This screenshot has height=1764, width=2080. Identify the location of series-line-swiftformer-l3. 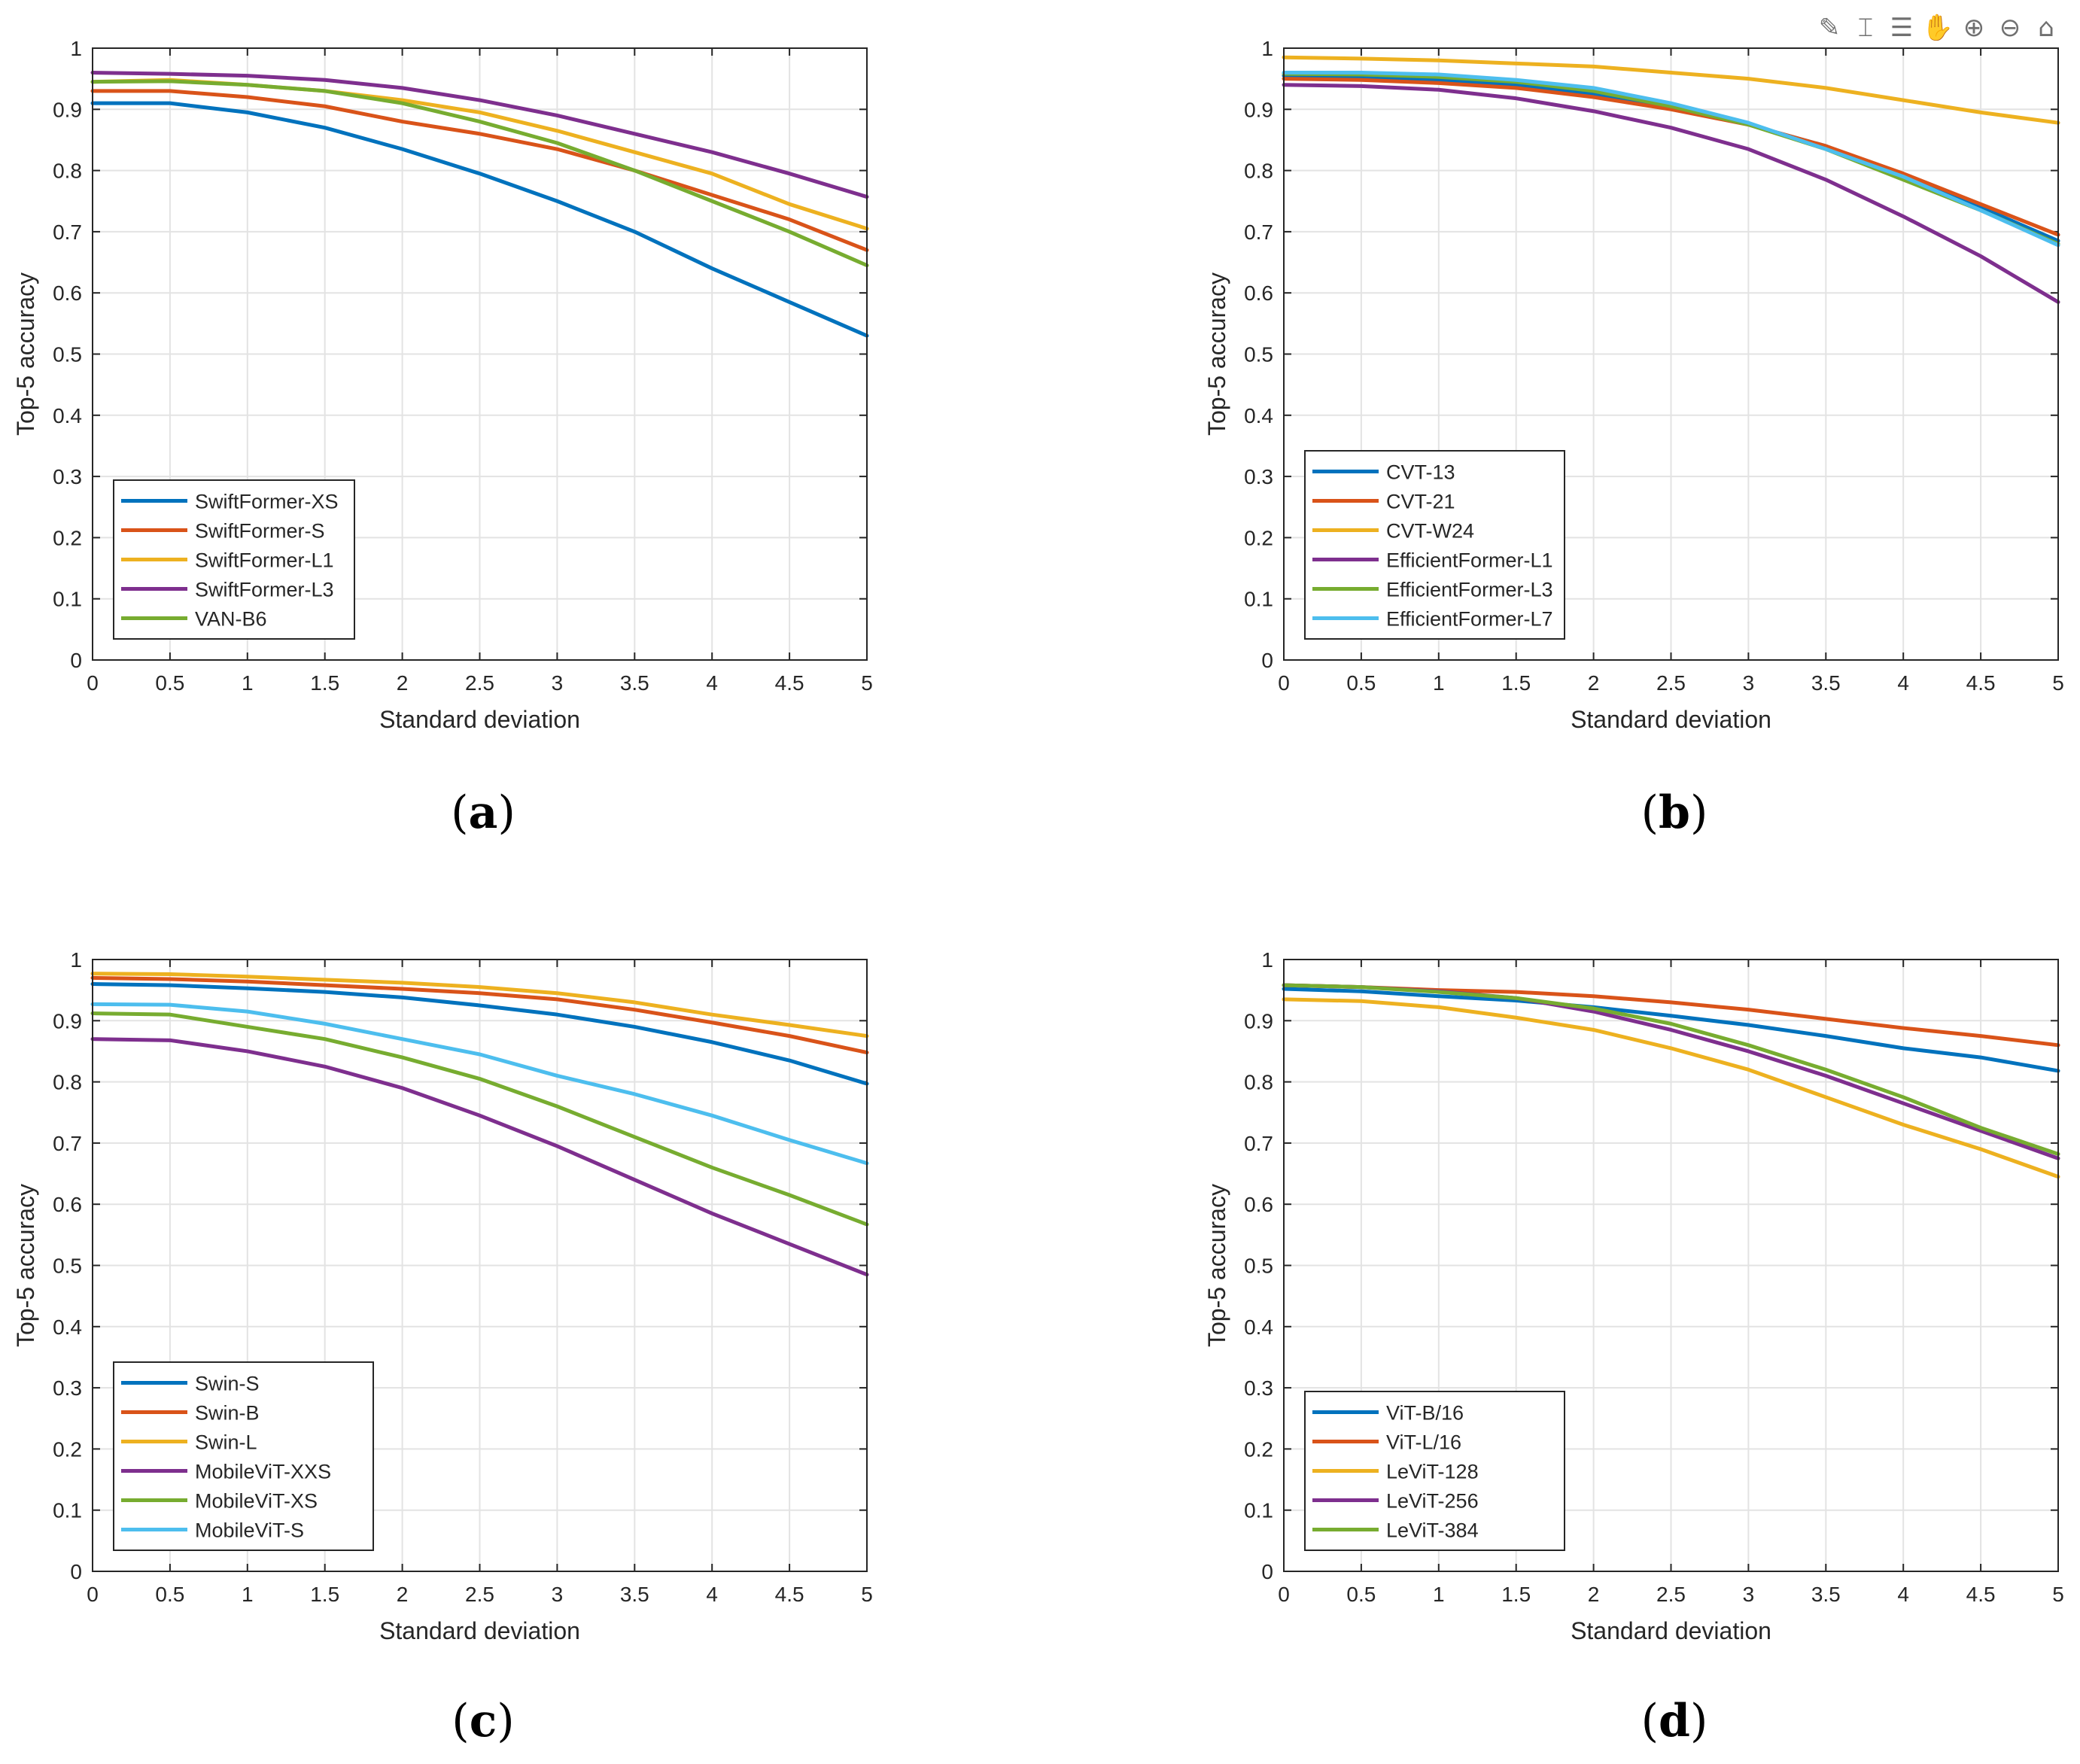
(479, 135).